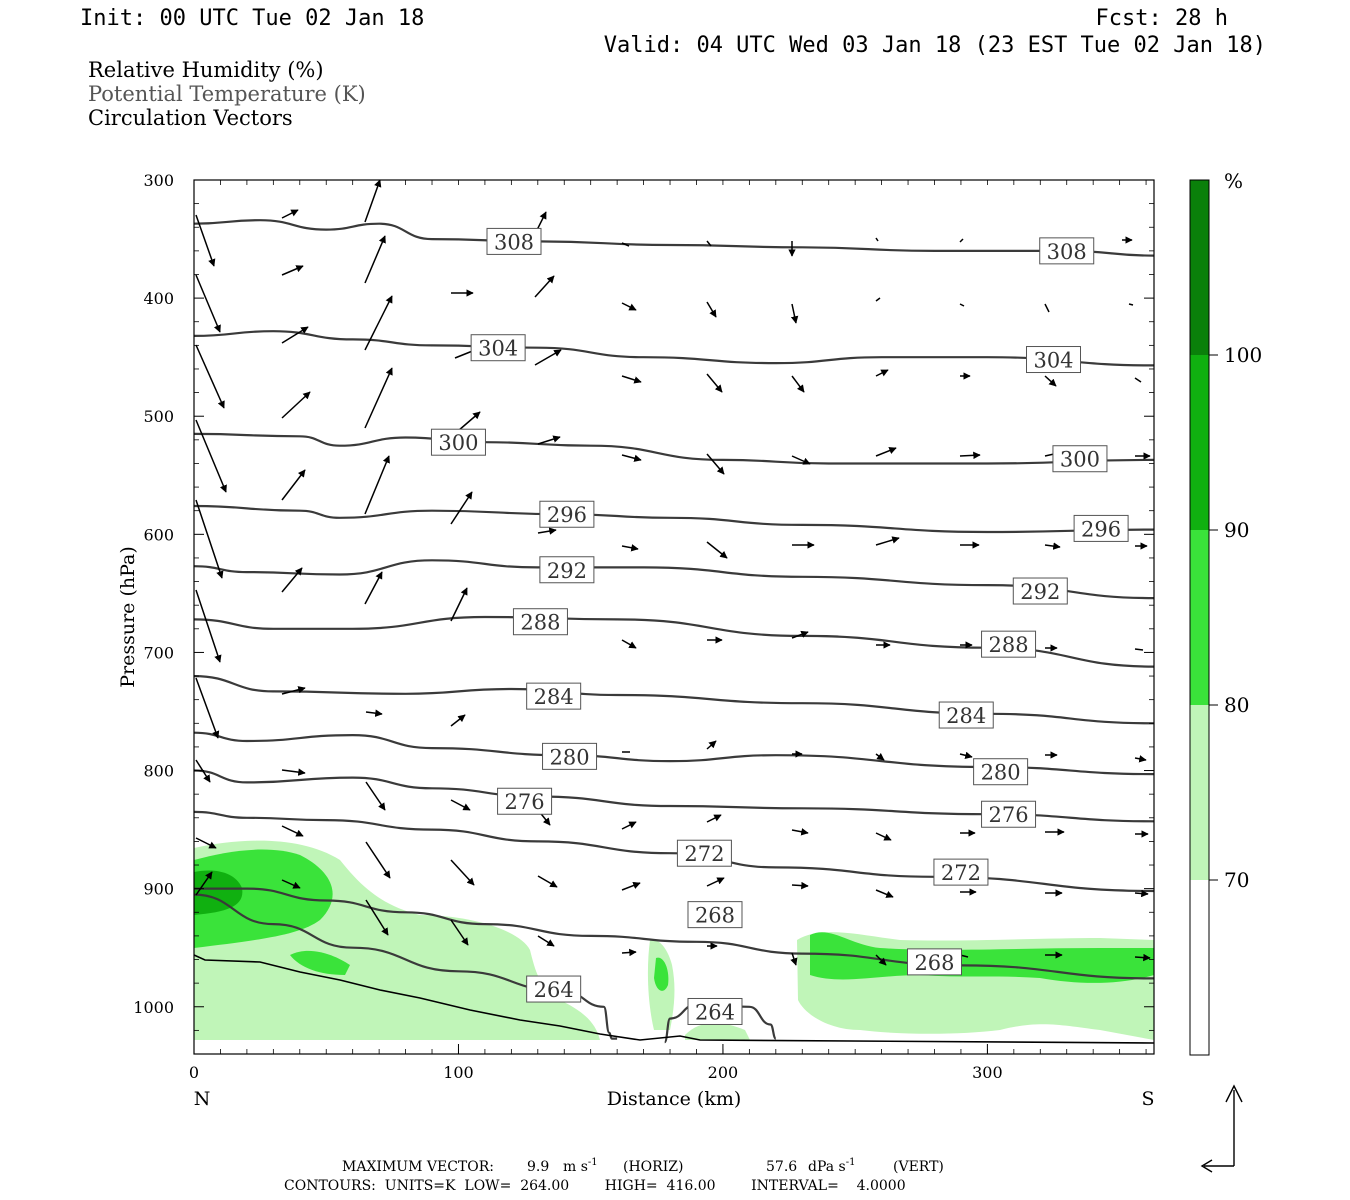 The width and height of the screenshot is (1350, 1200). I want to click on footer-horiz-exponent: -1, so click(593, 1162).